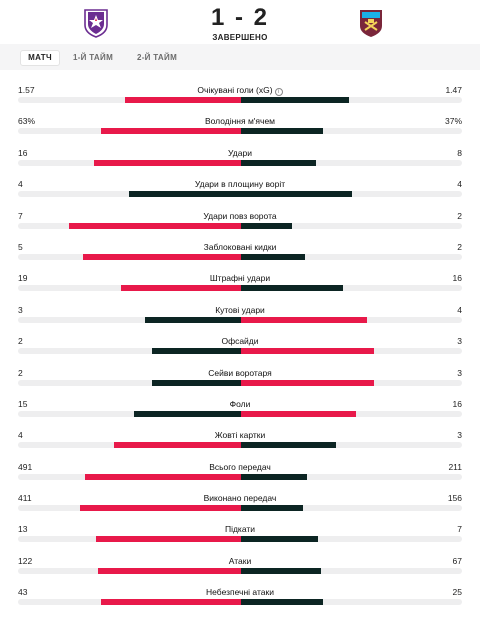 The height and width of the screenshot is (618, 480). I want to click on stat-home-value: 4, so click(20, 435).